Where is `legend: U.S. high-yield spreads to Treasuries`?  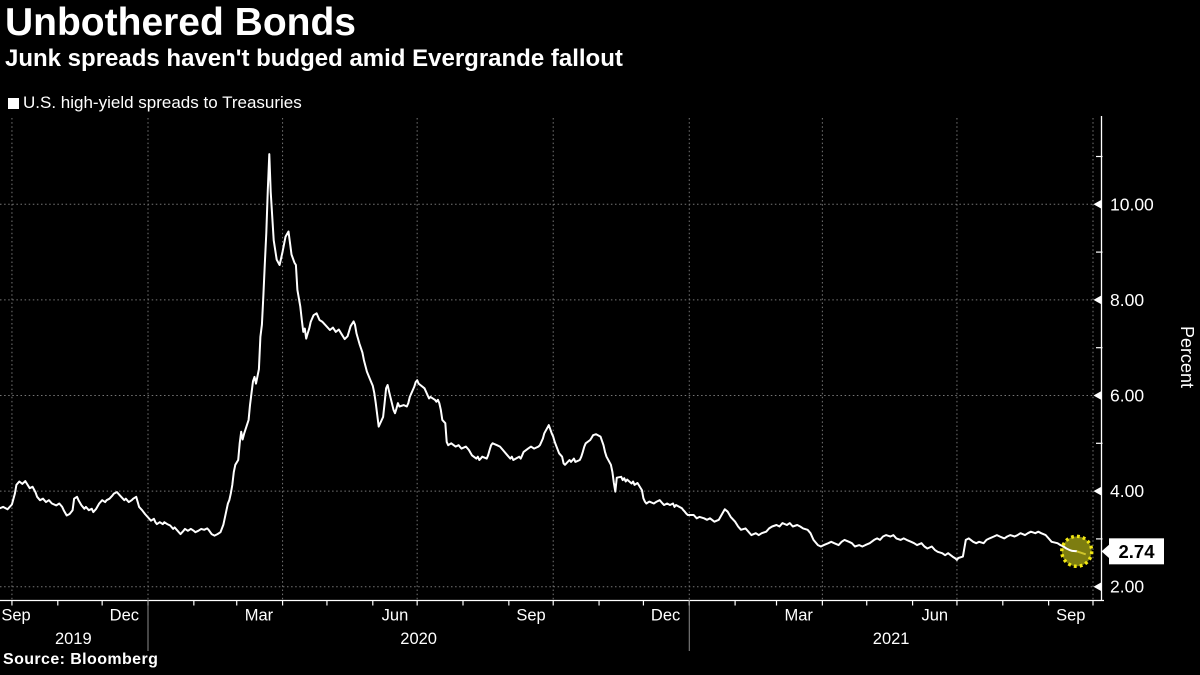
legend: U.S. high-yield spreads to Treasuries is located at coordinates (155, 103).